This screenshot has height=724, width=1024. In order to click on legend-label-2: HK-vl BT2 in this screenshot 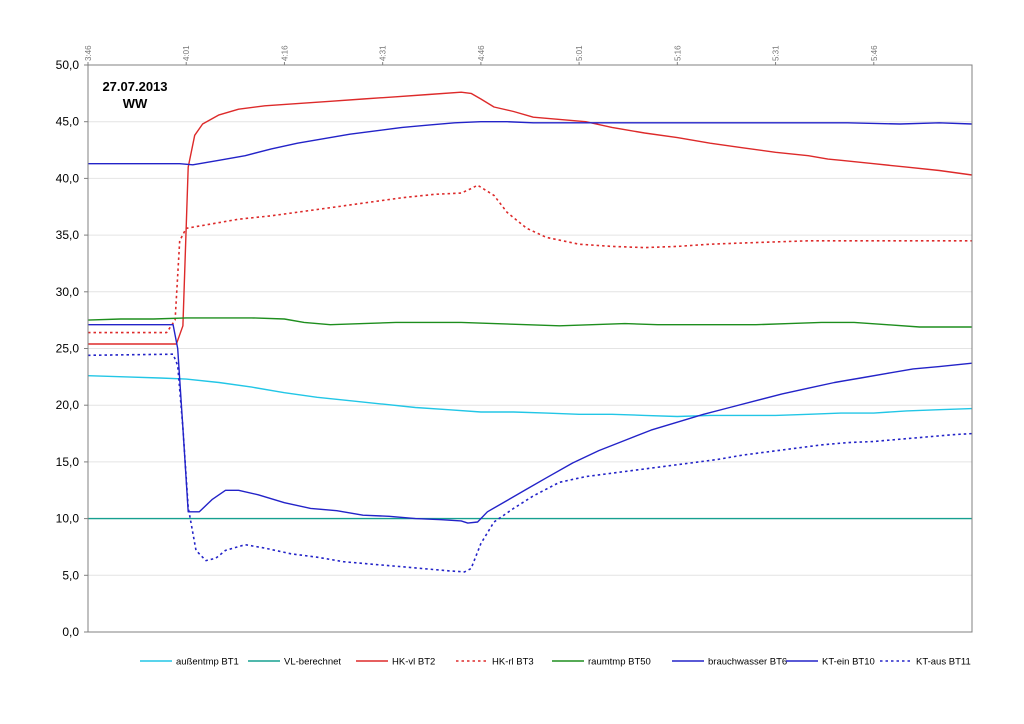, I will do `click(413, 662)`.